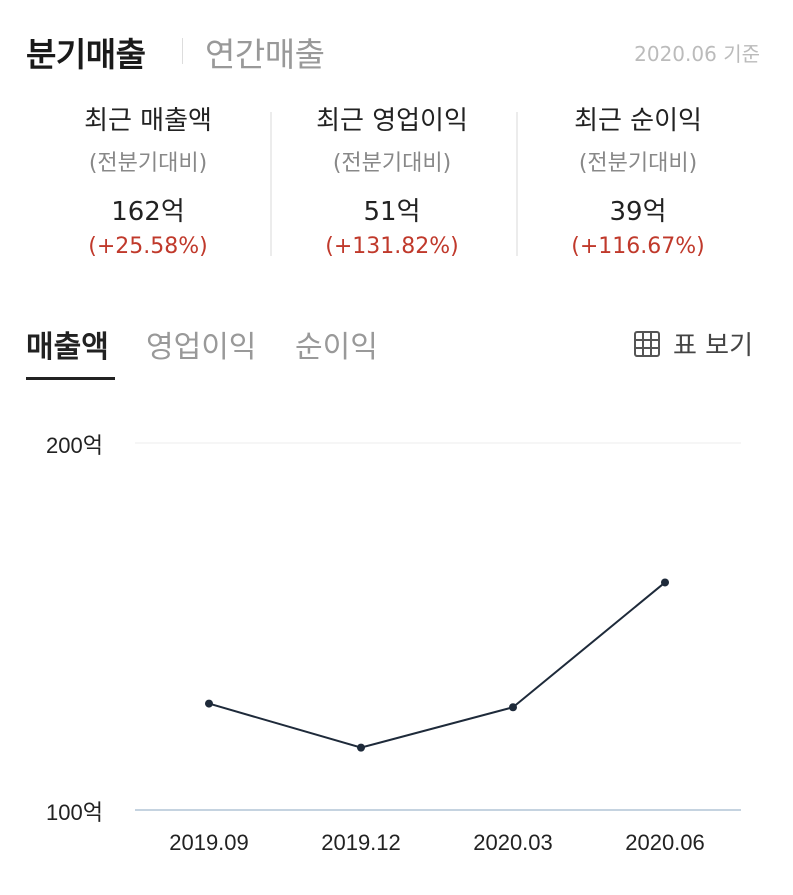 The height and width of the screenshot is (895, 793). Describe the element at coordinates (86, 54) in the screenshot. I see `tab-quarterly-sales: 분기매출` at that location.